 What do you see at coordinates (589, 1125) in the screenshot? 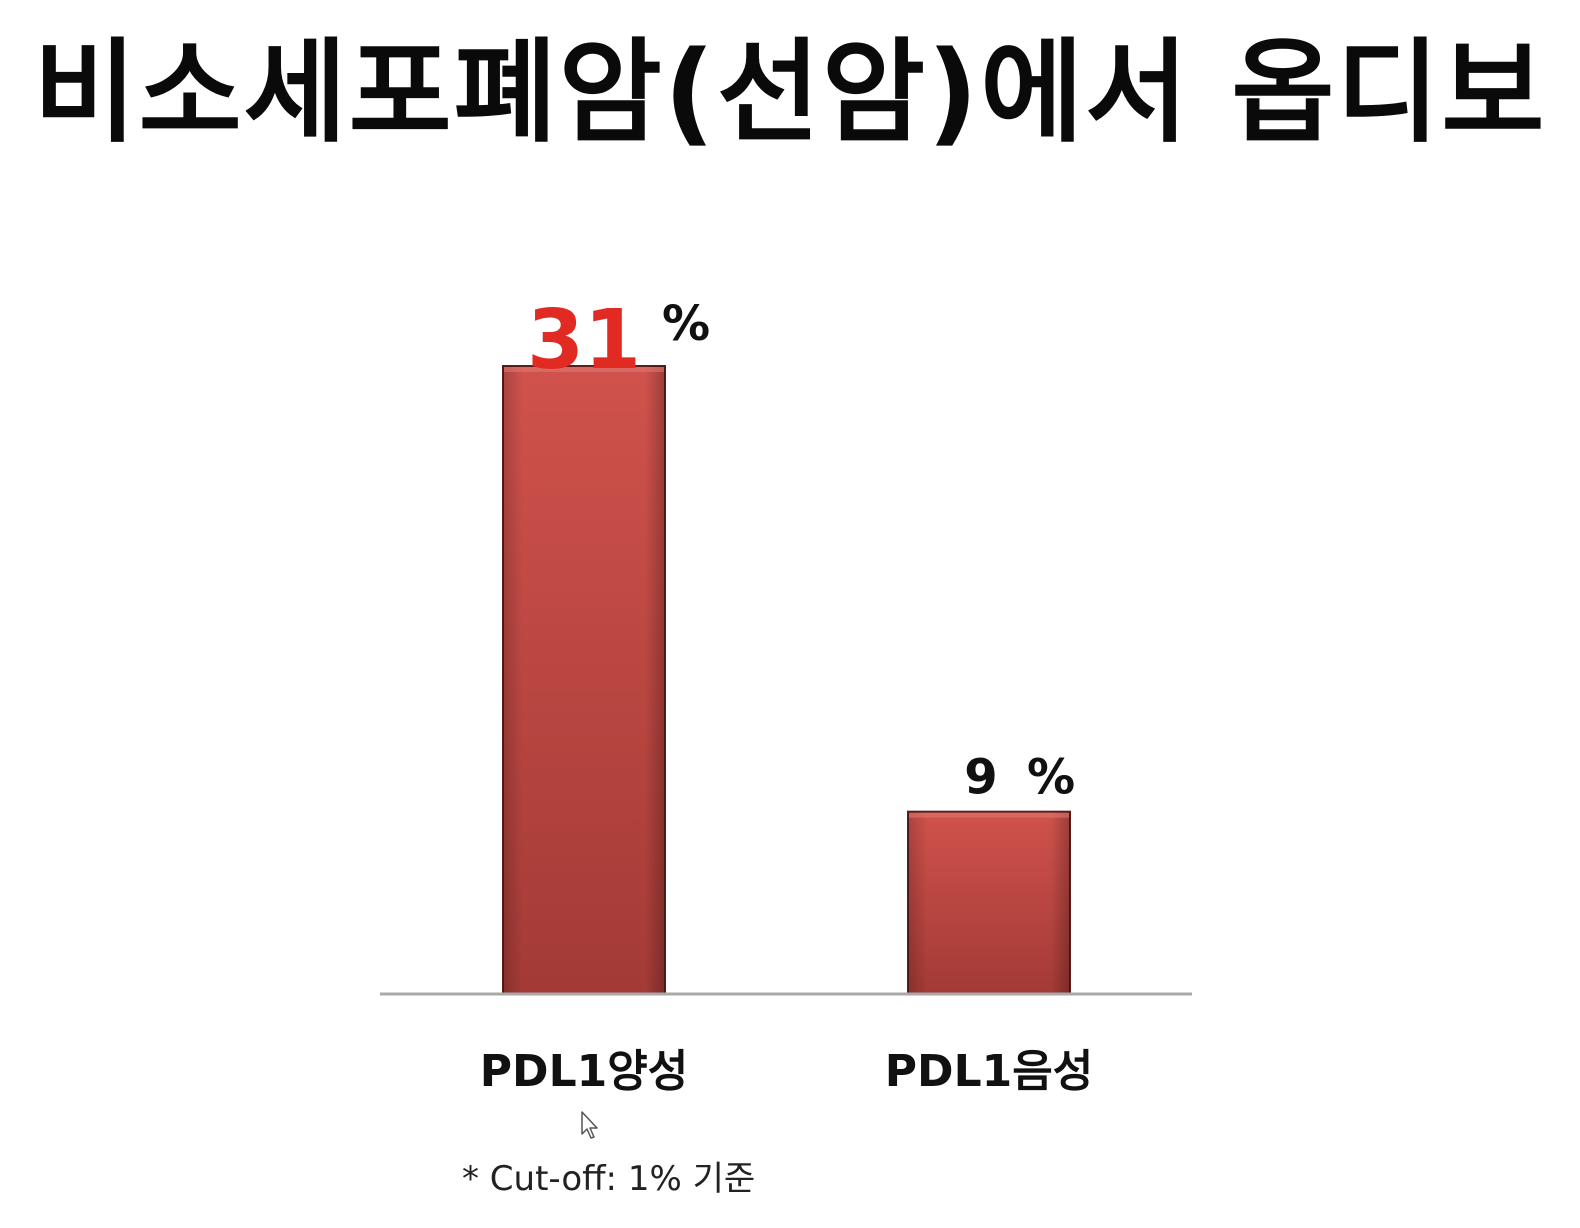
I see `mouse-pointer-icon` at bounding box center [589, 1125].